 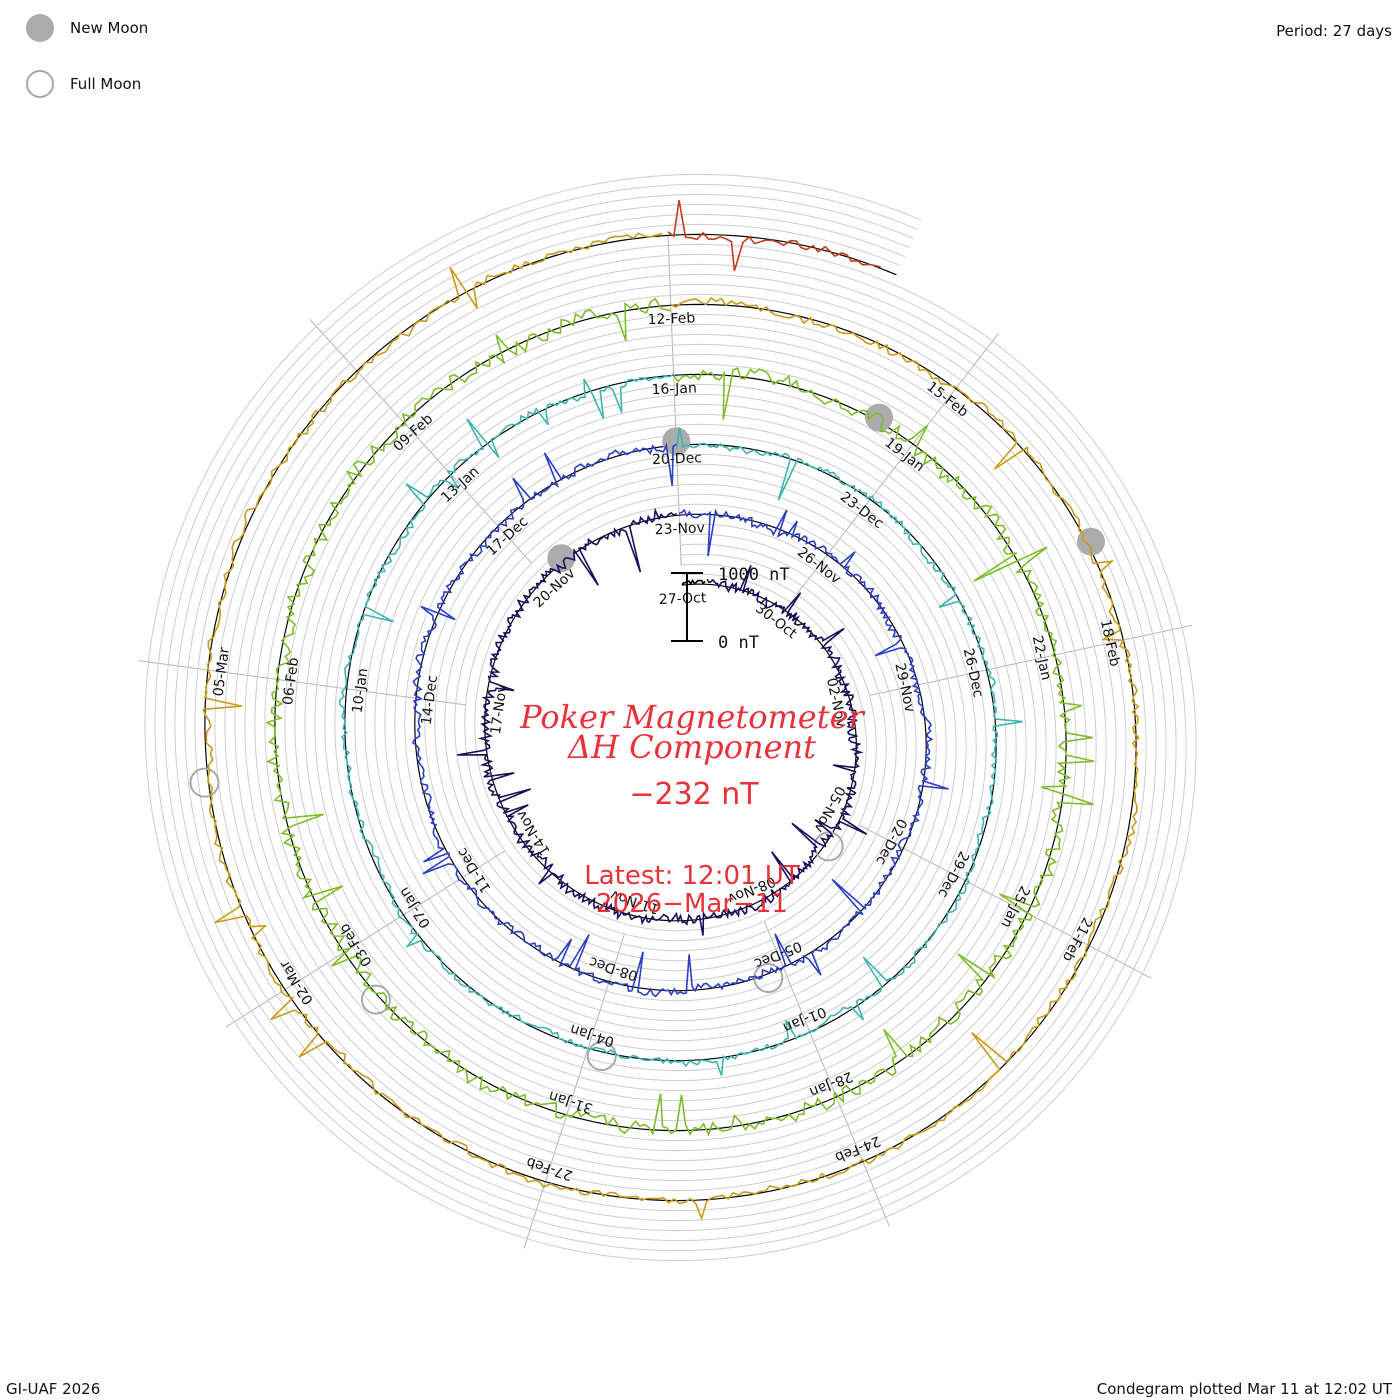 What do you see at coordinates (857, 1148) in the screenshot?
I see `date-label: 24-Feb` at bounding box center [857, 1148].